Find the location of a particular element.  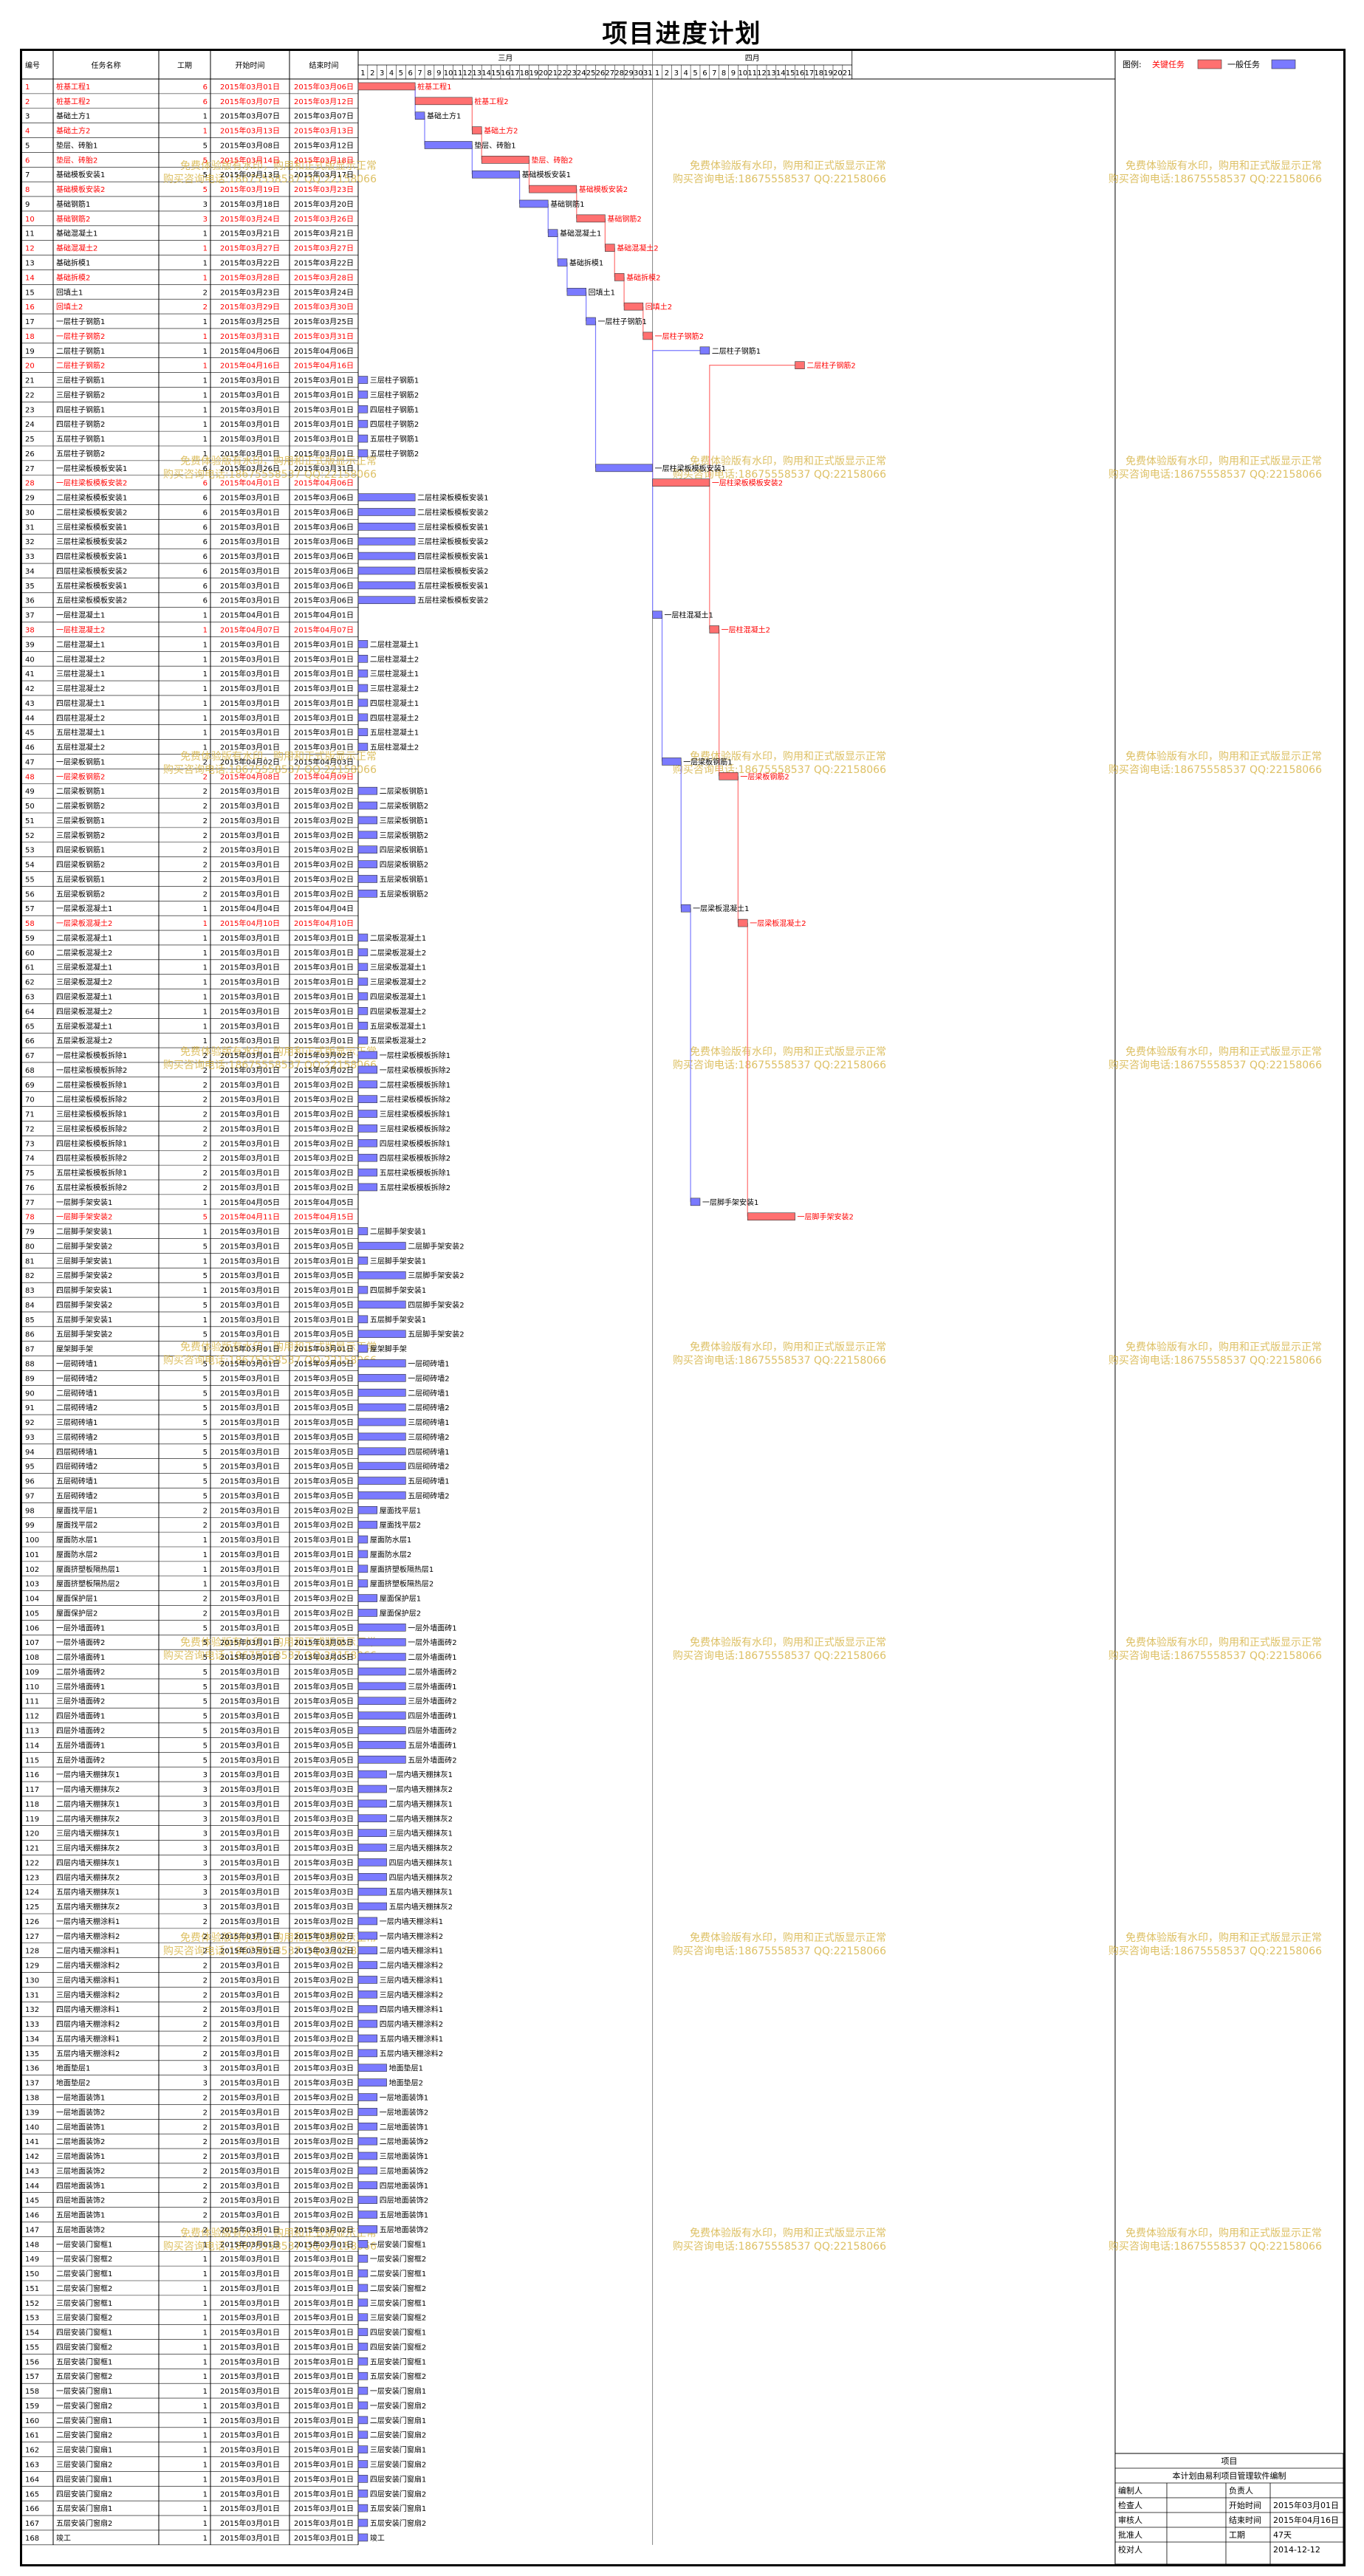

row-id: 145 is located at coordinates (32, 2201).